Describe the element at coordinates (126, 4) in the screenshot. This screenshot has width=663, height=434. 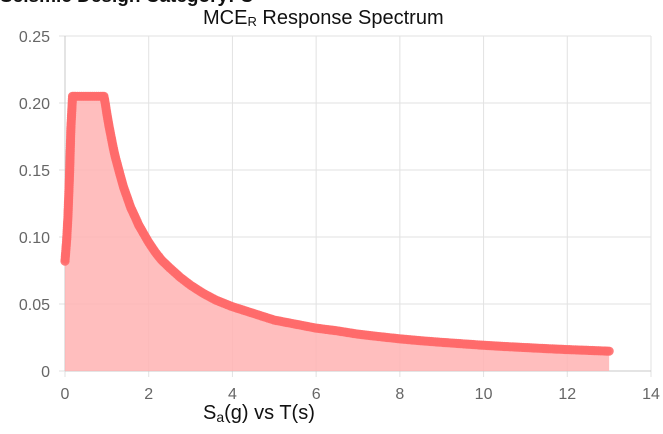
I see `page-heading: Seismic Design Category: C` at that location.